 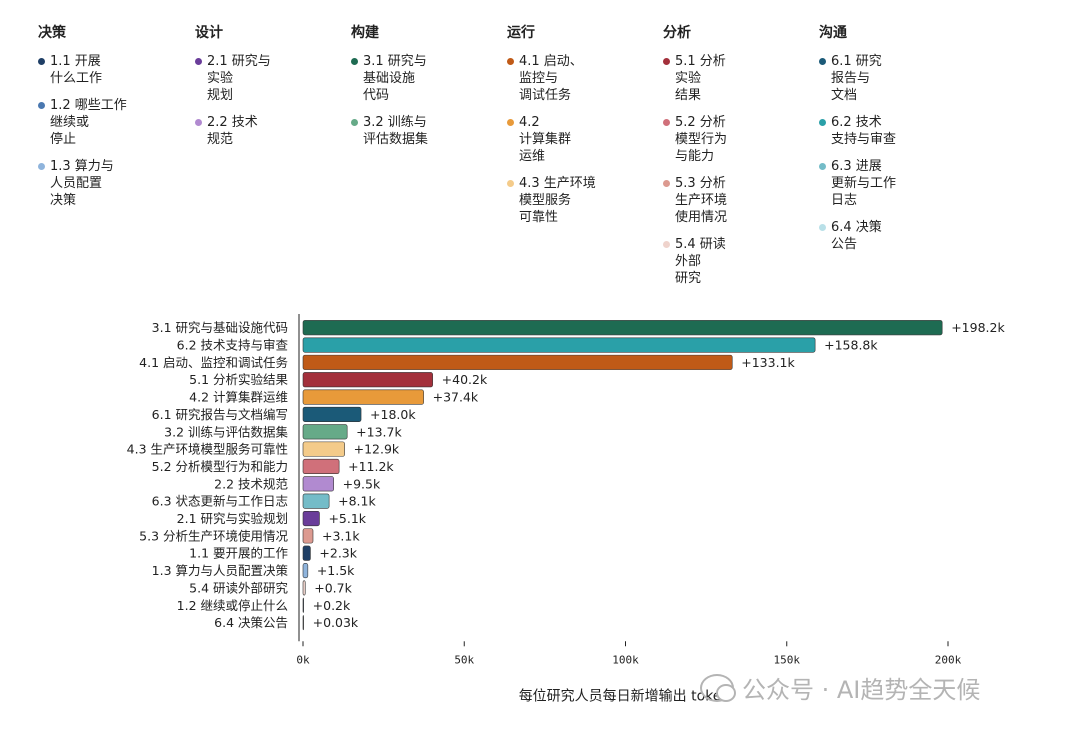 What do you see at coordinates (270, 131) in the screenshot?
I see `legend-item: 2.2 技术 规范` at bounding box center [270, 131].